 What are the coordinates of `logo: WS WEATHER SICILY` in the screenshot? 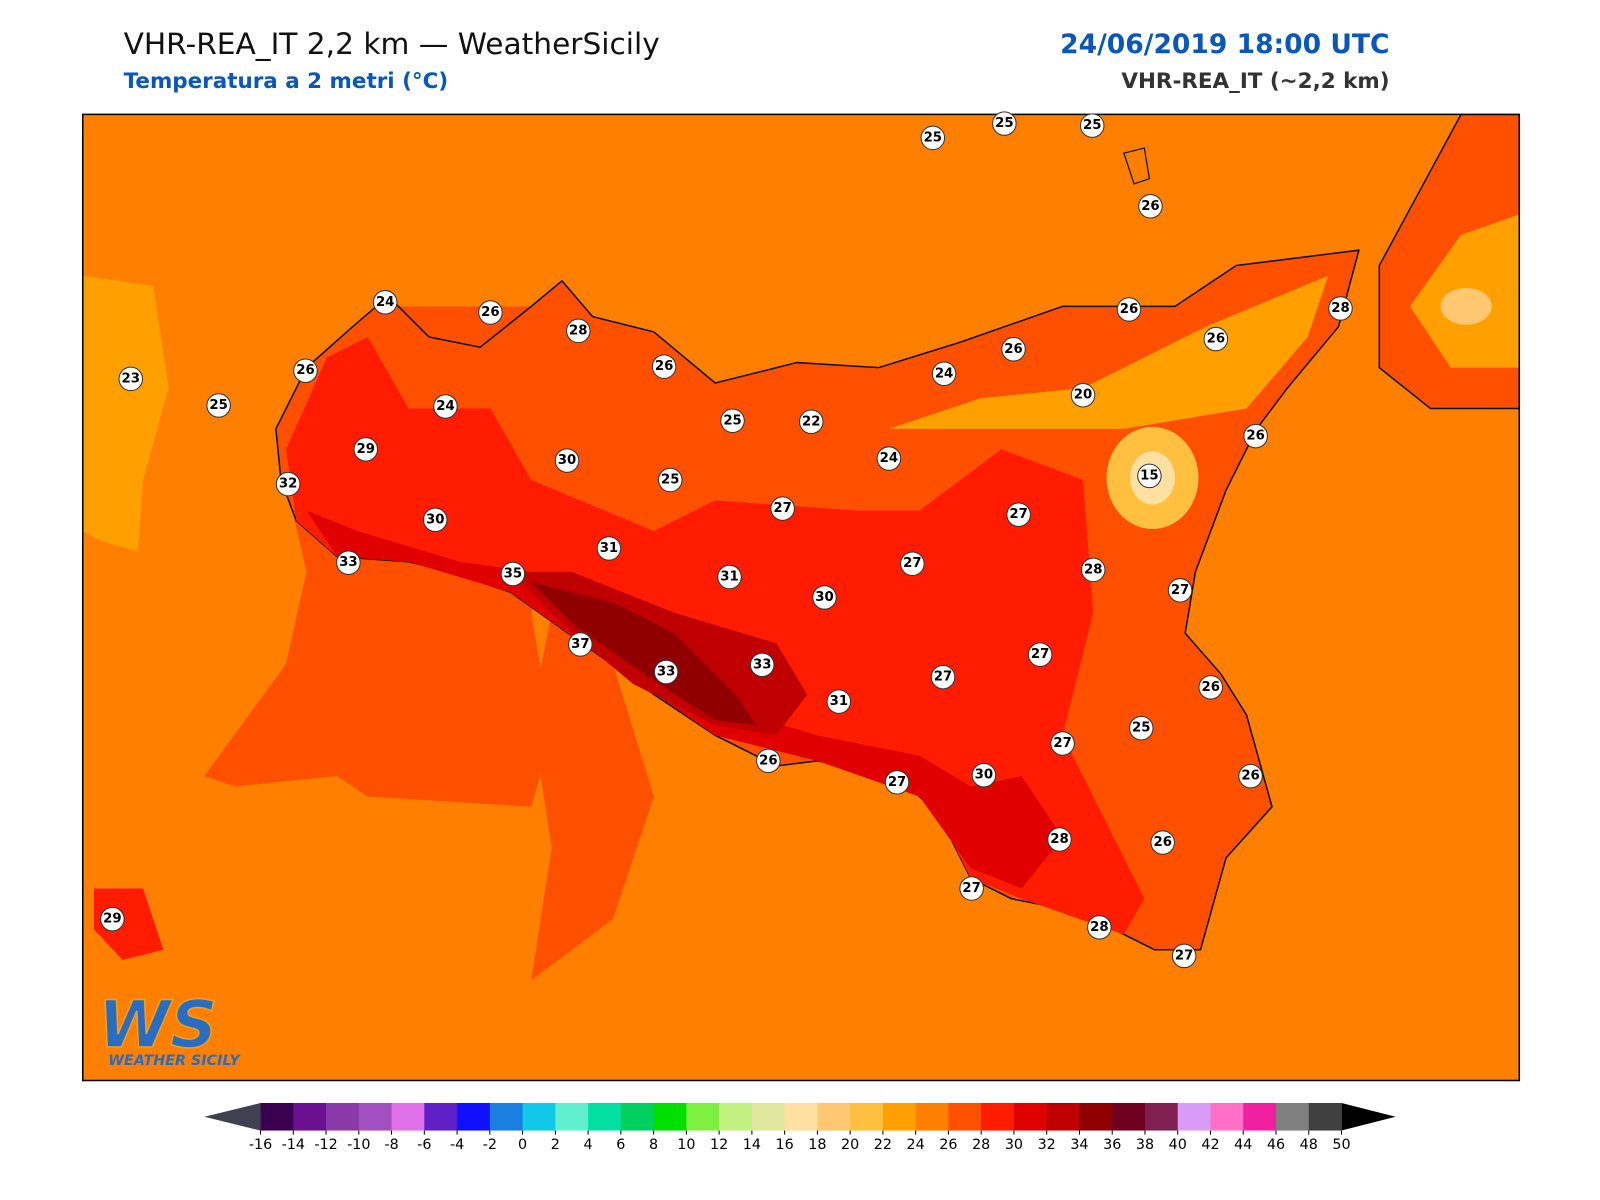 It's located at (169, 1027).